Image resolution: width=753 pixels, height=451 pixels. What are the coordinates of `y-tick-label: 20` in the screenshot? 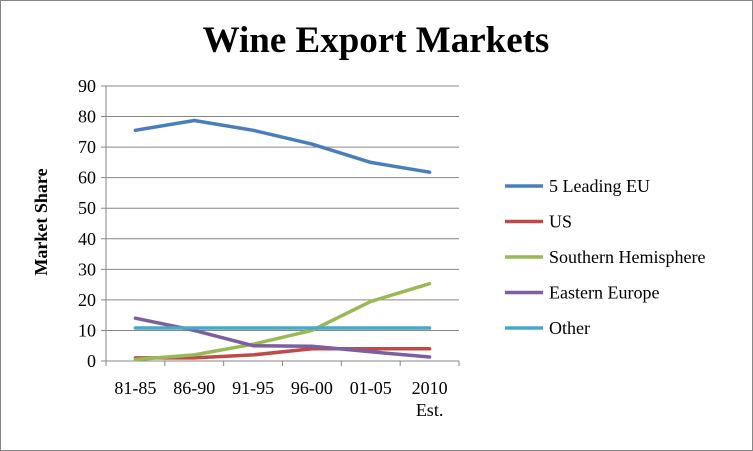 It's located at (87, 300).